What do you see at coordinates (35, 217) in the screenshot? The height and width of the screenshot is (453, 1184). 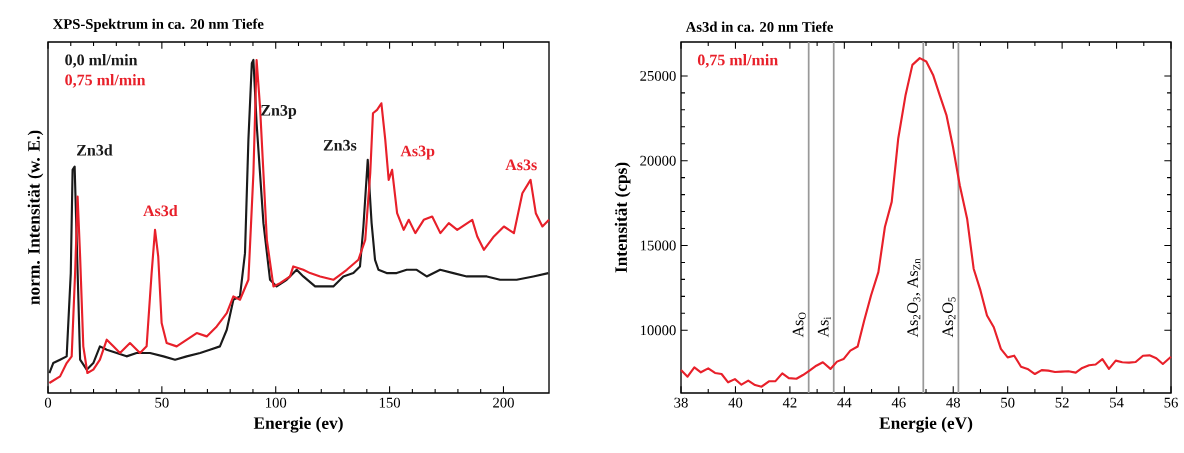 I see `y-axis-title: norm. Intensität (w. E.)` at bounding box center [35, 217].